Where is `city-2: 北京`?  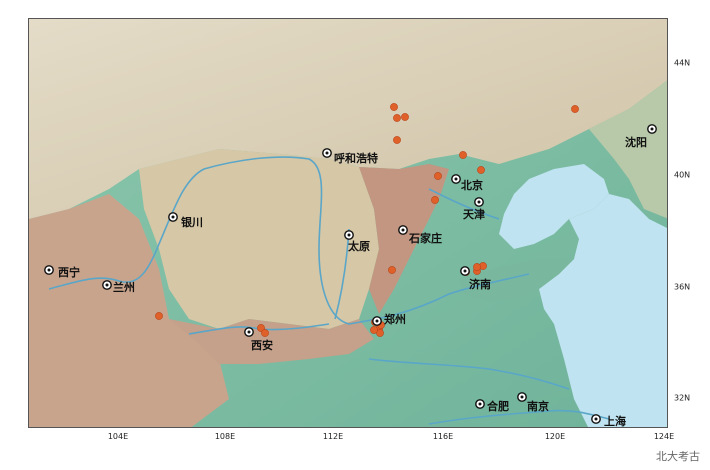
city-2: 北京 is located at coordinates (467, 183).